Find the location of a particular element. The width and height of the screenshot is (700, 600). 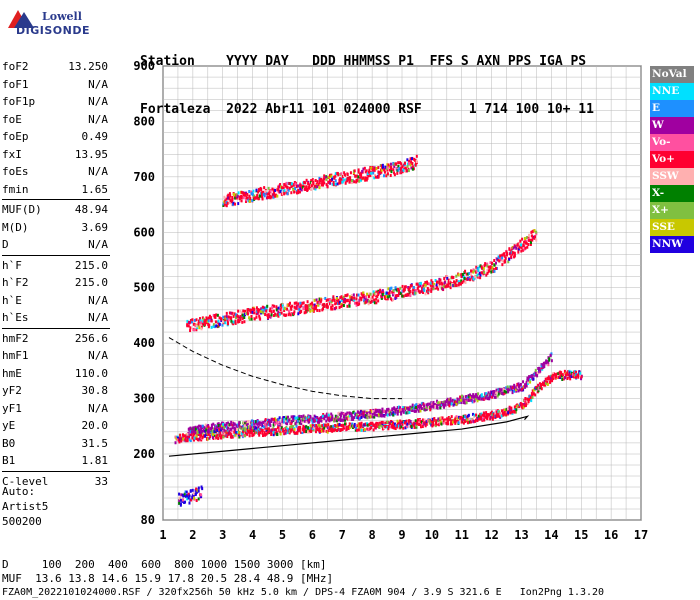

param-row-h-es: h`Es N/A is located at coordinates (57, 318).